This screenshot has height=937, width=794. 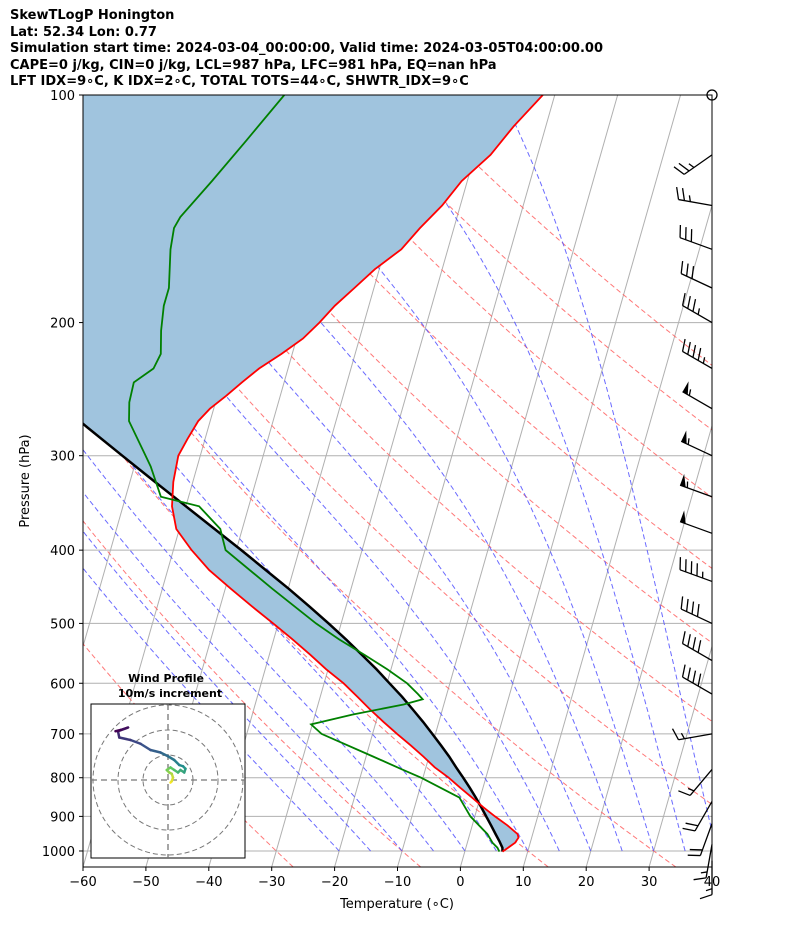 I want to click on x-tick-label: −30, so click(x=271, y=882).